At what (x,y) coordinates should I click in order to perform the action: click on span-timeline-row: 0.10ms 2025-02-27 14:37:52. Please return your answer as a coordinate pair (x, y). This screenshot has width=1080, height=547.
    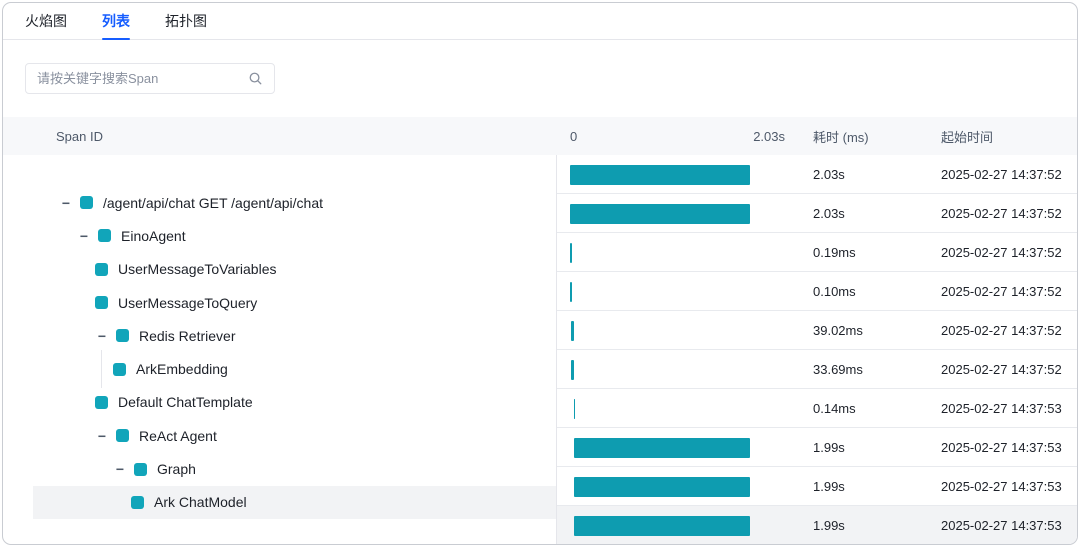
    Looking at the image, I should click on (817, 291).